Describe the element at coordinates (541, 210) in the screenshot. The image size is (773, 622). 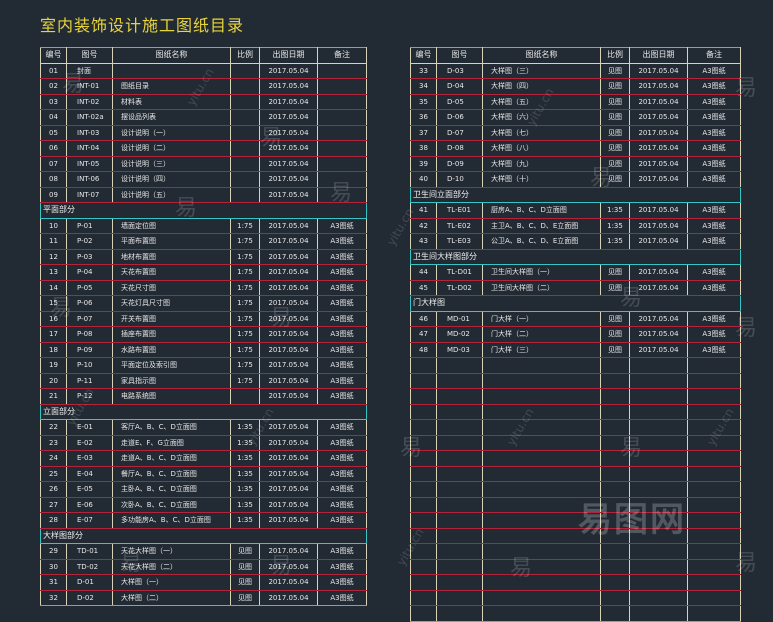
I see `cell-drawing-name: 厨房A、B、C、D立面图` at that location.